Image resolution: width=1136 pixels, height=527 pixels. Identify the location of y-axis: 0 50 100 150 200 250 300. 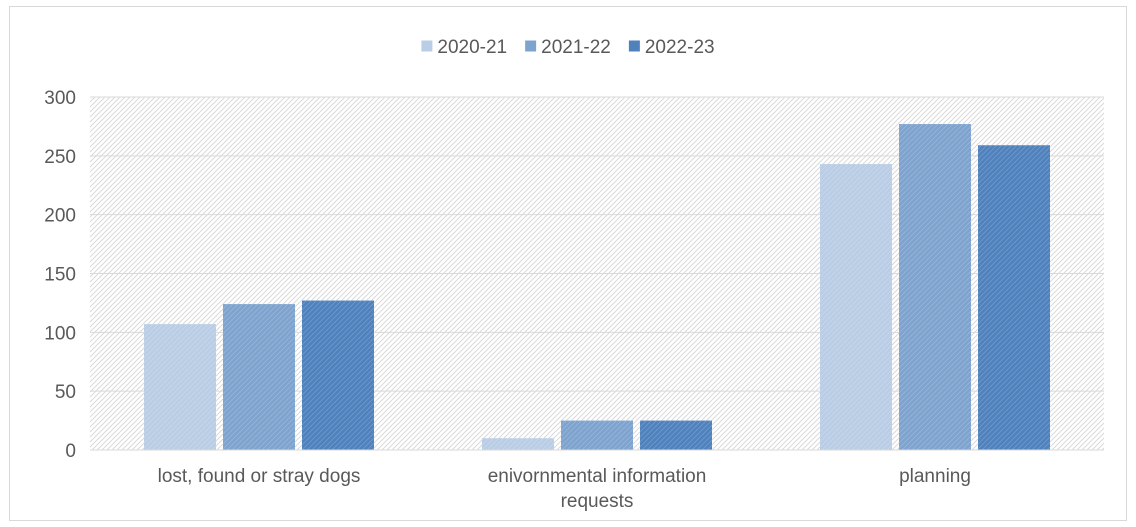
(60, 275).